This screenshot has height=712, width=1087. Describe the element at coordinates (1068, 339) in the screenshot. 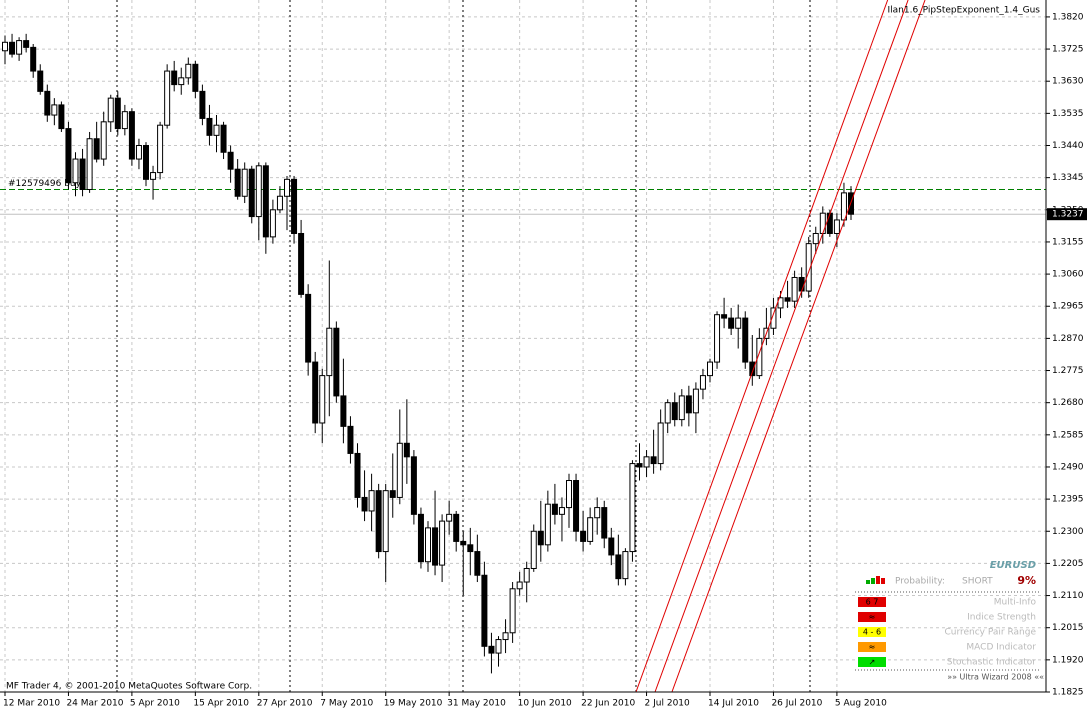

I see `y-tick-label: 1.2870` at that location.